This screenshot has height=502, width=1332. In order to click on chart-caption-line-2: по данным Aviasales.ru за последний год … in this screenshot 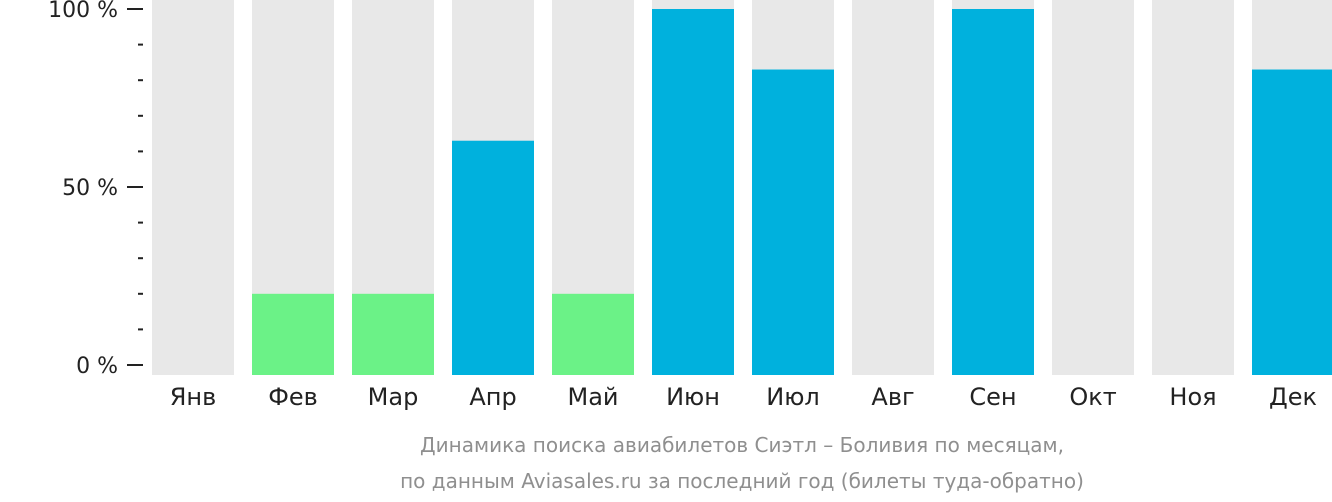, I will do `click(742, 481)`.